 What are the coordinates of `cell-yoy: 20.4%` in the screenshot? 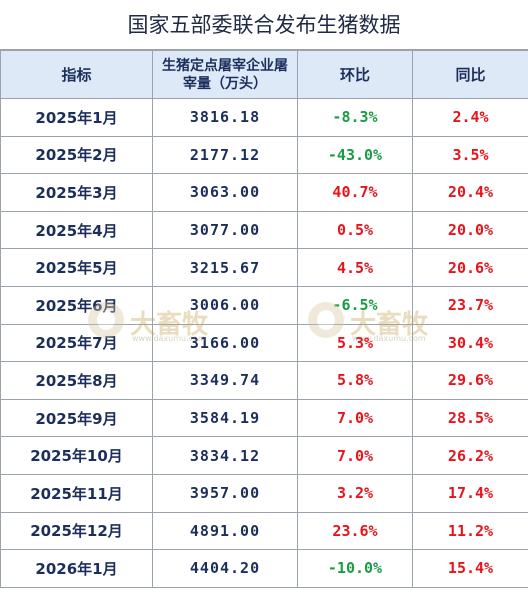 It's located at (470, 192).